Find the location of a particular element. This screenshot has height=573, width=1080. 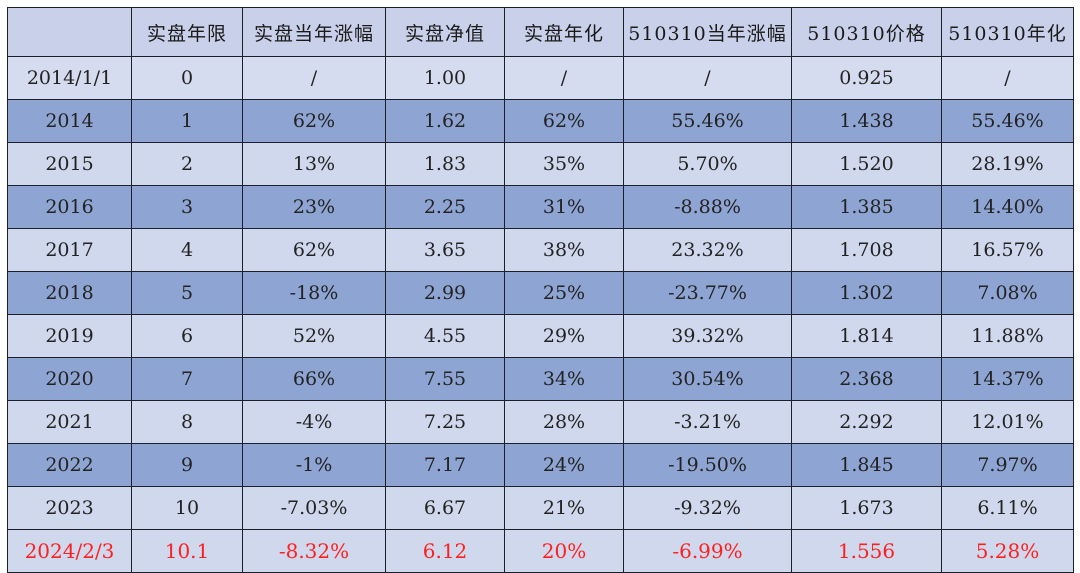

table-cell: 24% is located at coordinates (564, 465).